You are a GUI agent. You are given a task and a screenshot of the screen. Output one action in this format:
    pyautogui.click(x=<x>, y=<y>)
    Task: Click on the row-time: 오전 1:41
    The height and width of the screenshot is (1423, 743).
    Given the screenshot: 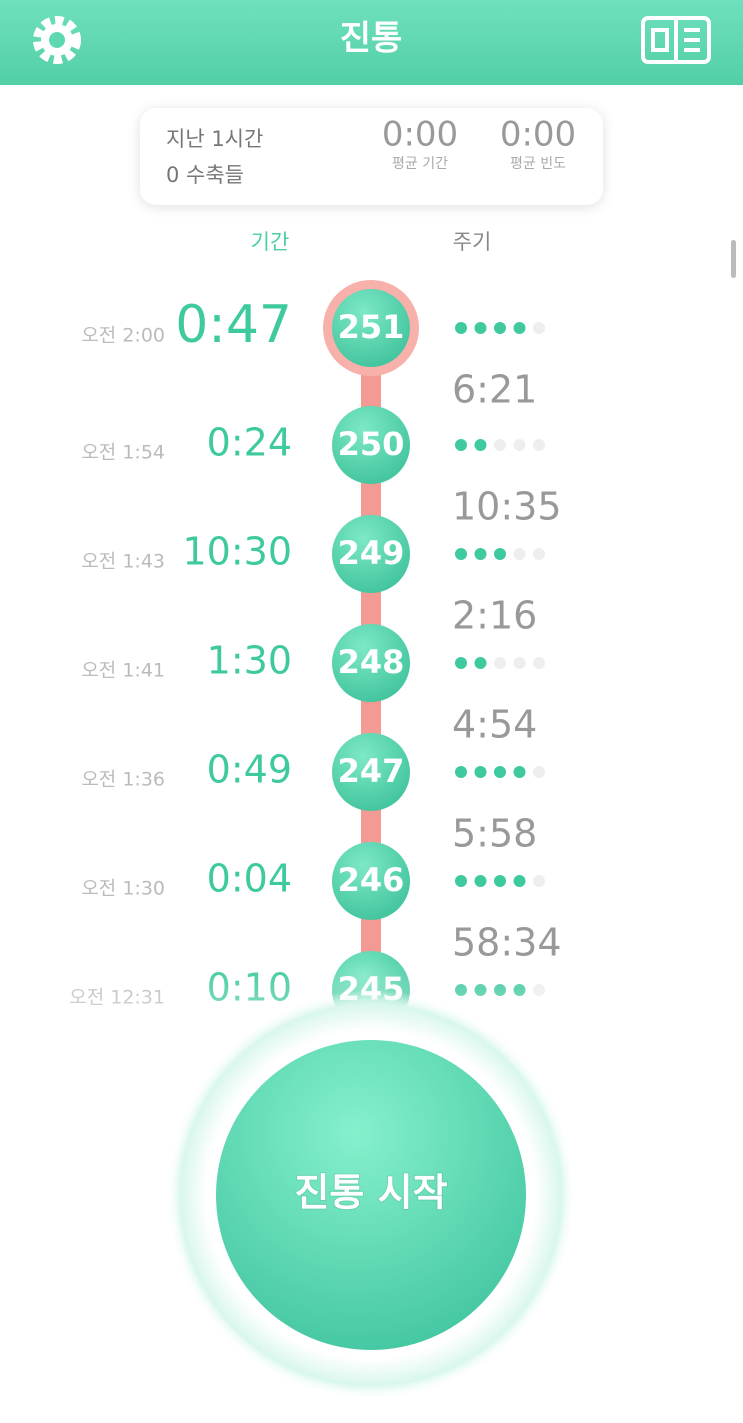 What is the action you would take?
    pyautogui.click(x=123, y=671)
    